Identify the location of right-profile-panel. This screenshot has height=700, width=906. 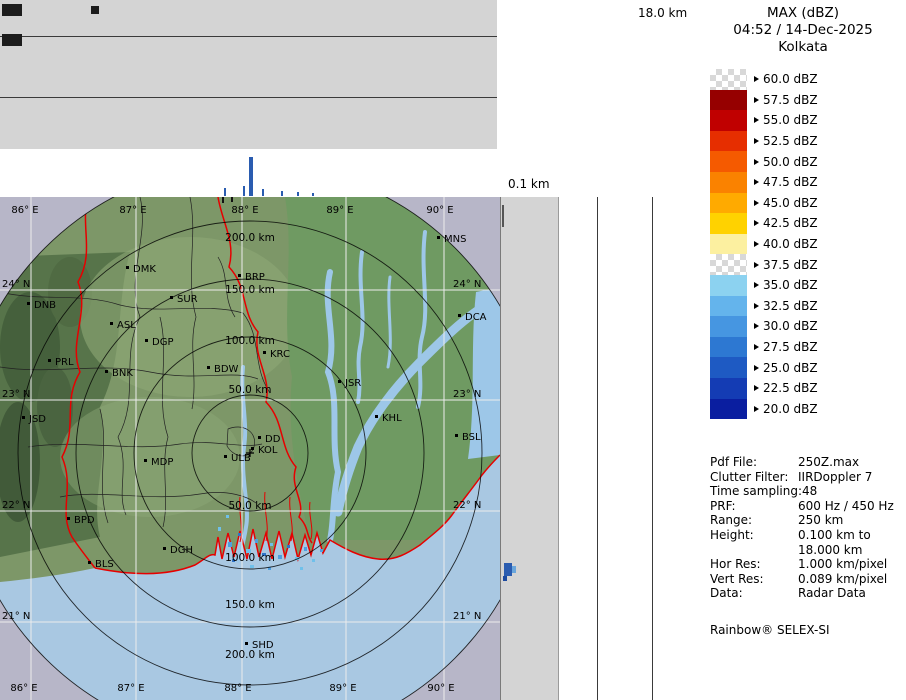
(529, 448).